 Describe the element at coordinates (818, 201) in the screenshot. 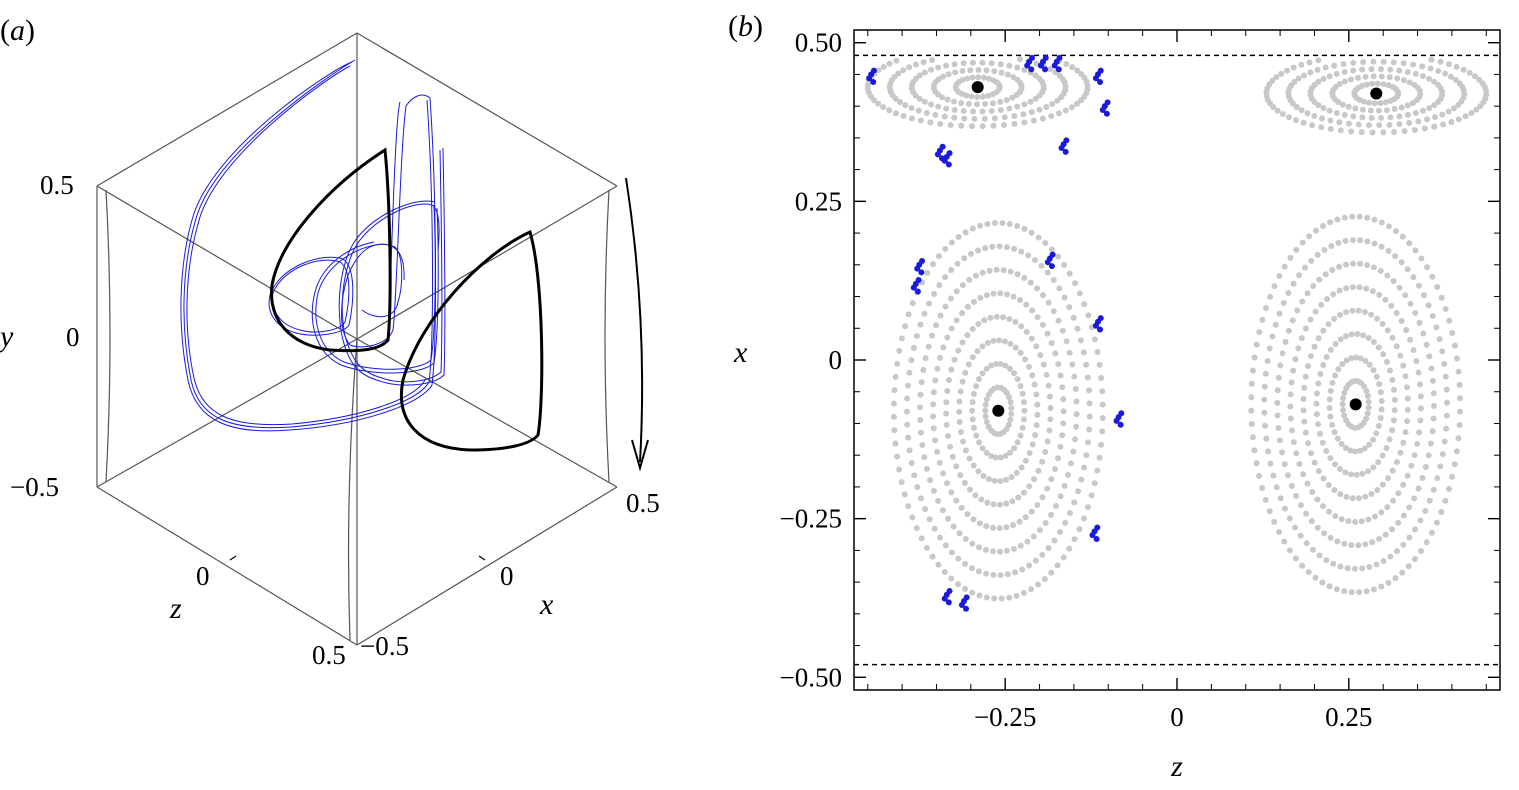

I see `y-tick-label: 0.25` at that location.